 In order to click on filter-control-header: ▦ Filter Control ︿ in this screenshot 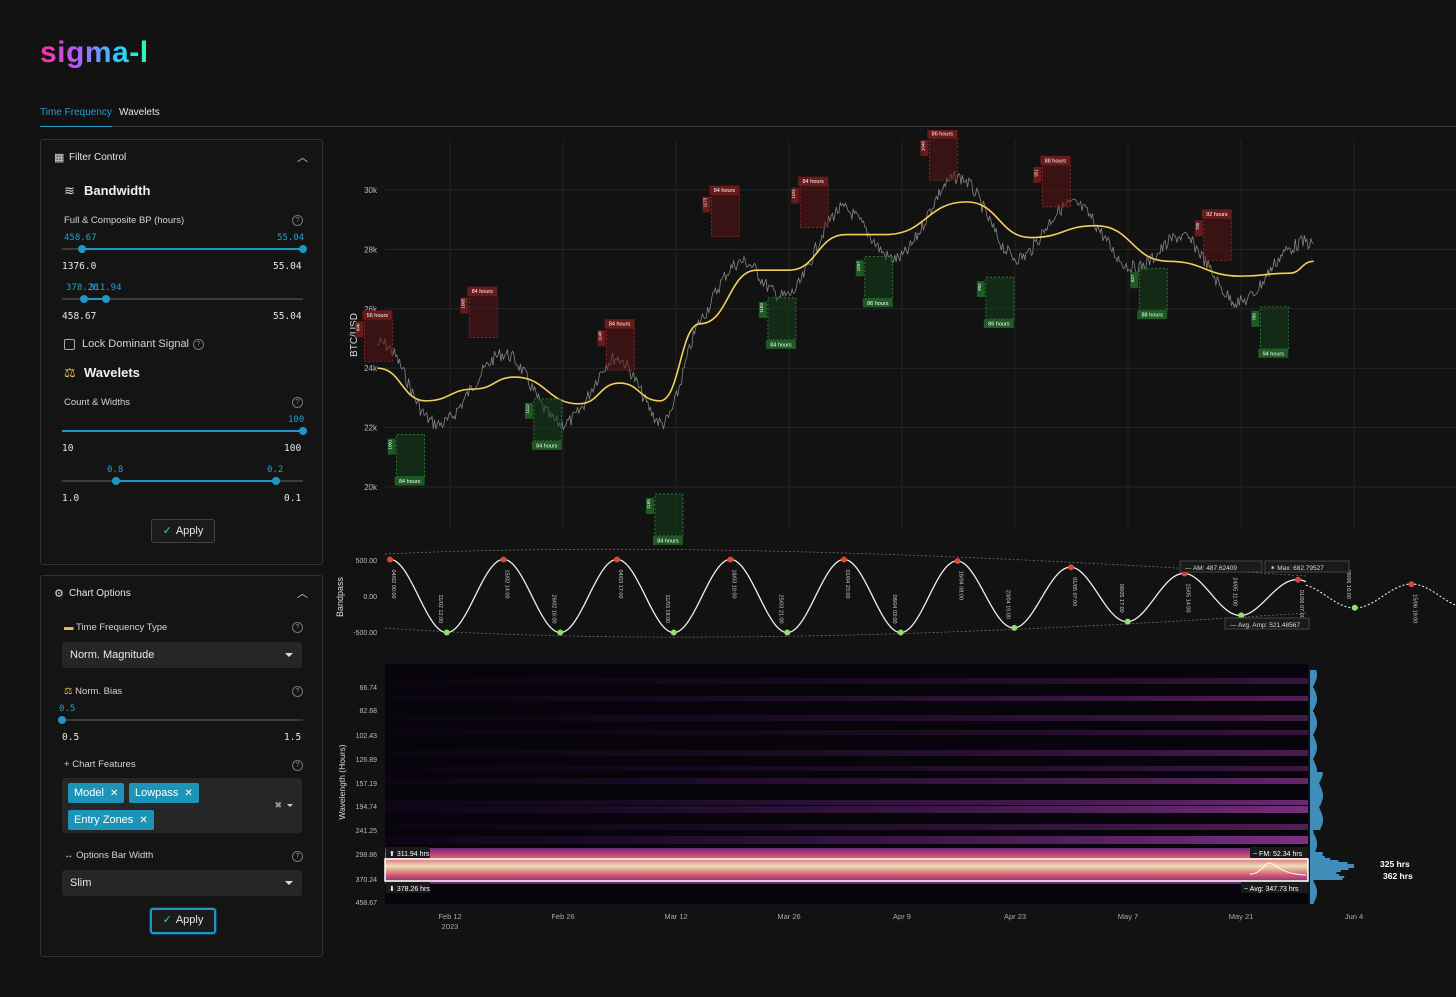, I will do `click(181, 156)`.